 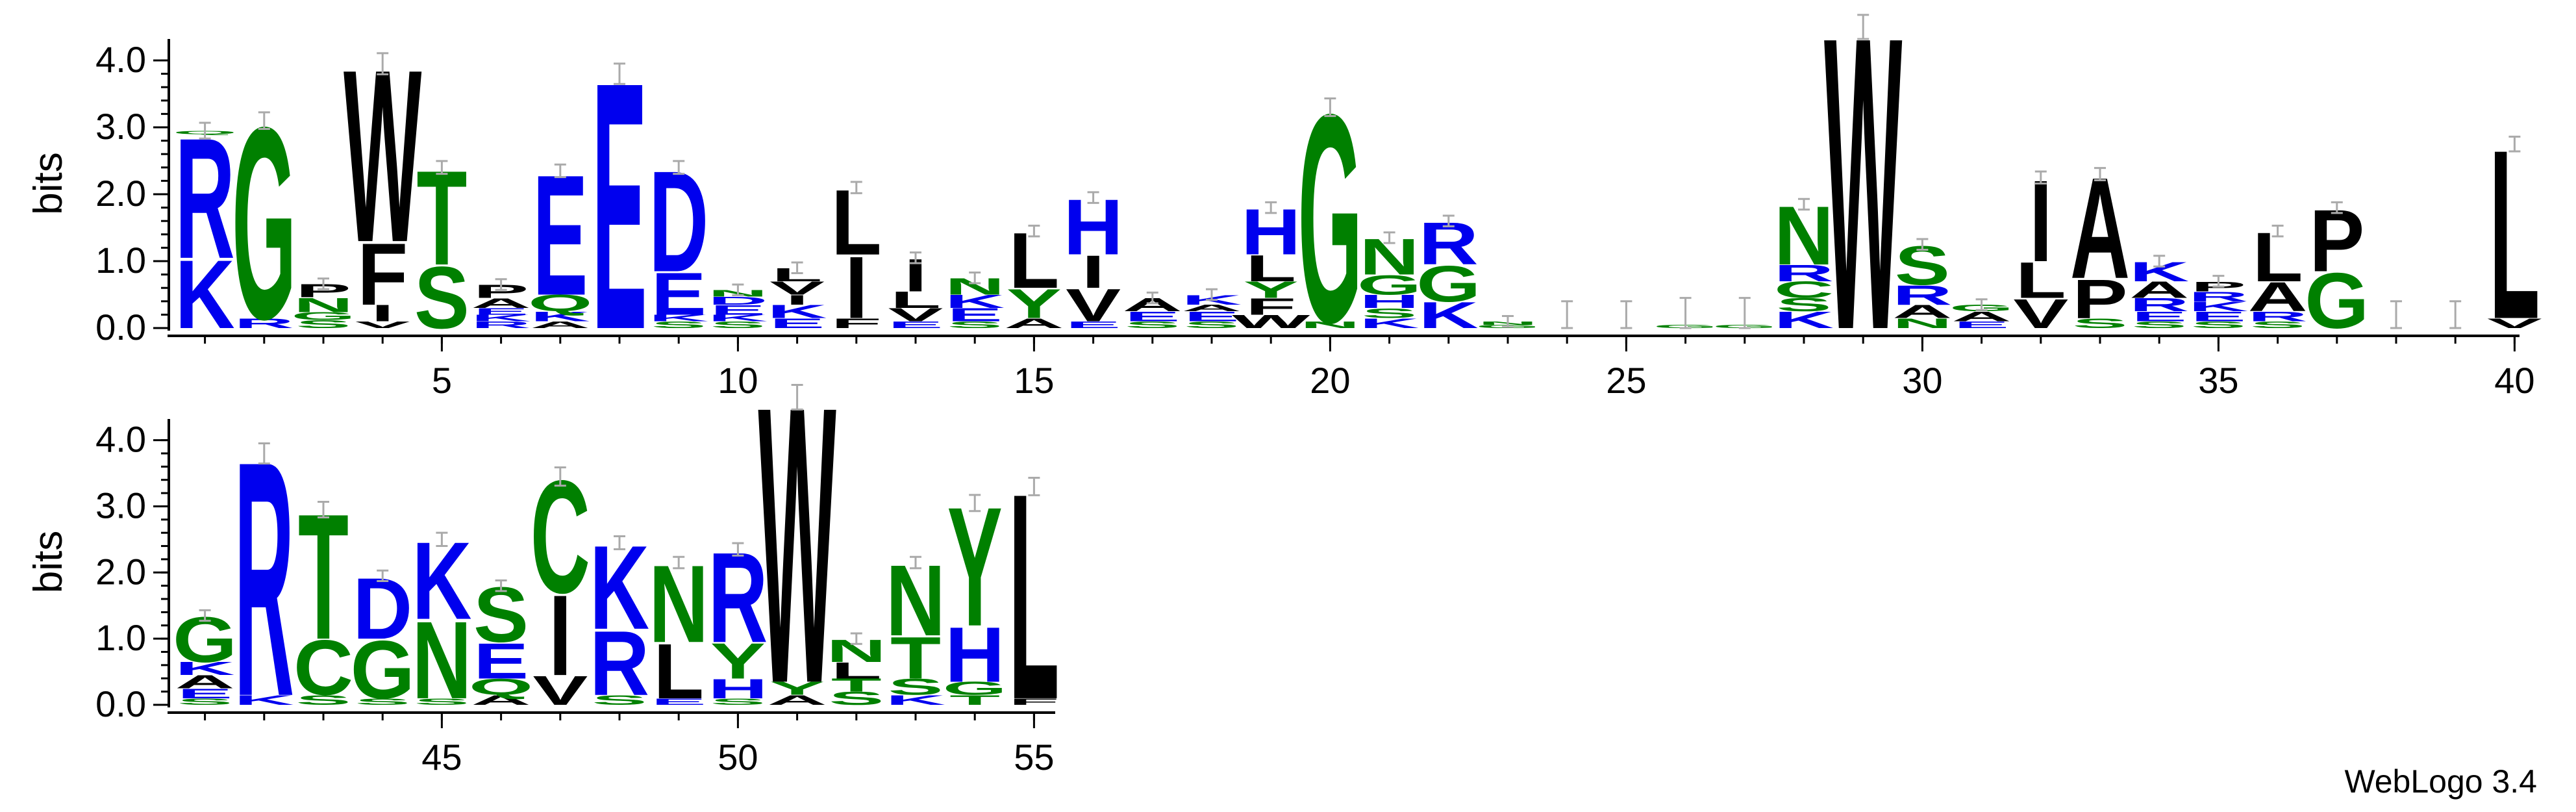 I want to click on y-tick-label: 1.0, so click(x=120, y=637).